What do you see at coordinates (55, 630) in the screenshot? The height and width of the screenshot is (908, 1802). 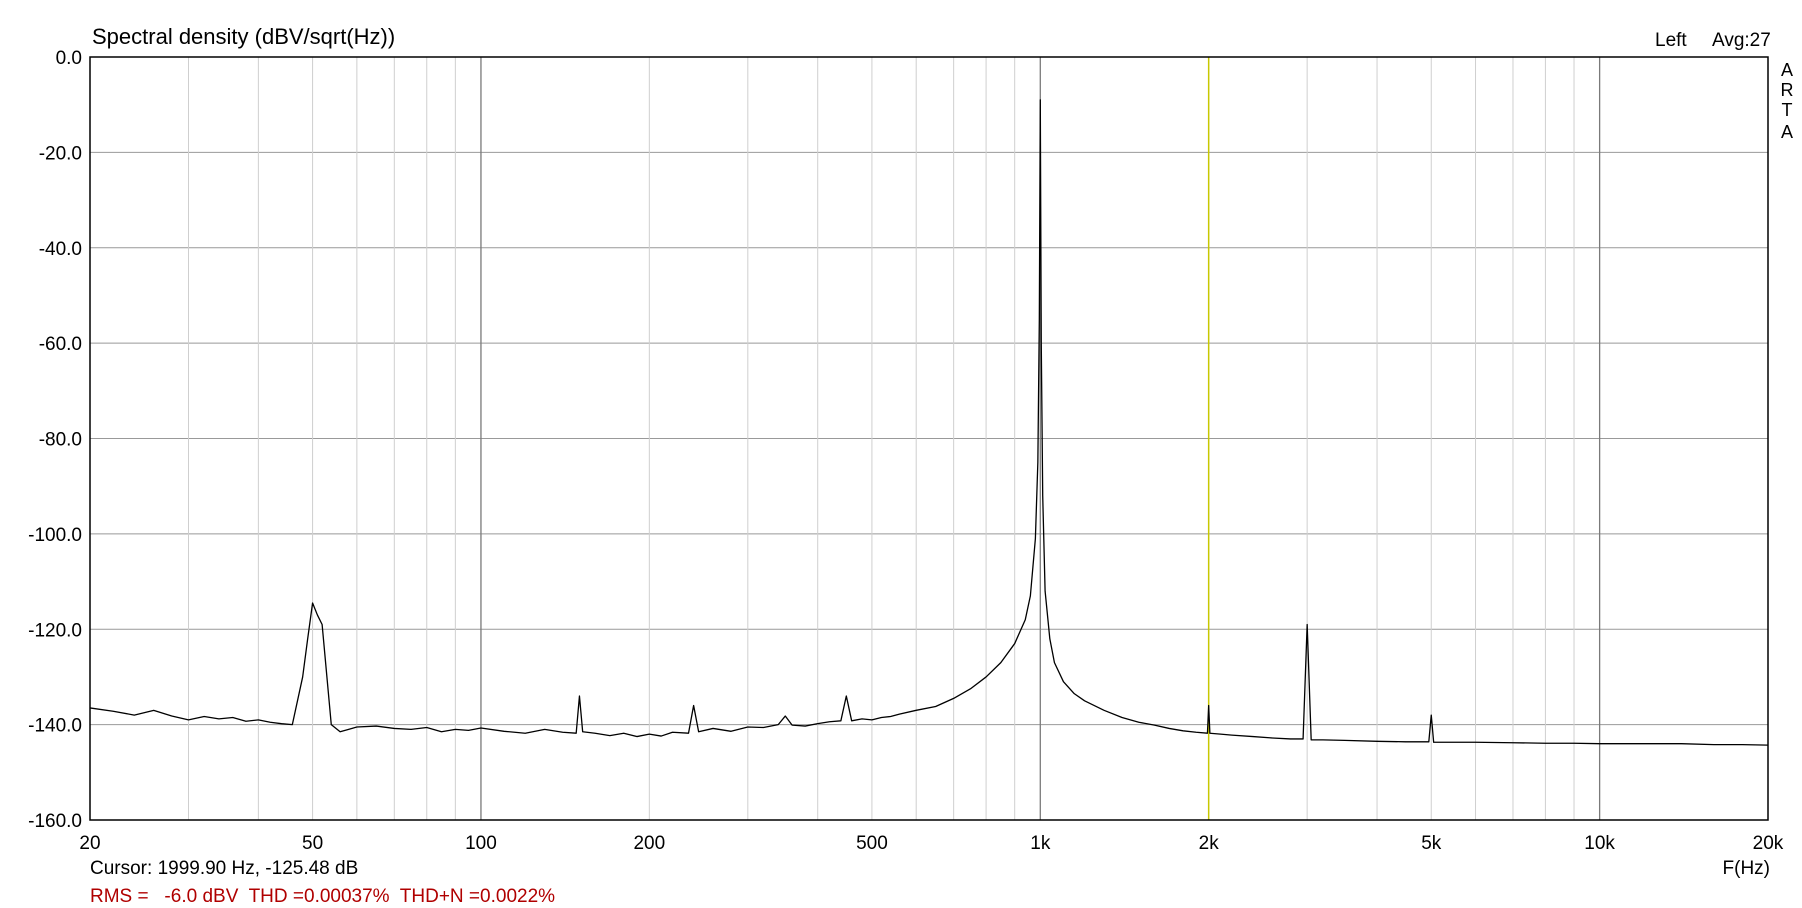 I see `y-tick-label: -120.0` at bounding box center [55, 630].